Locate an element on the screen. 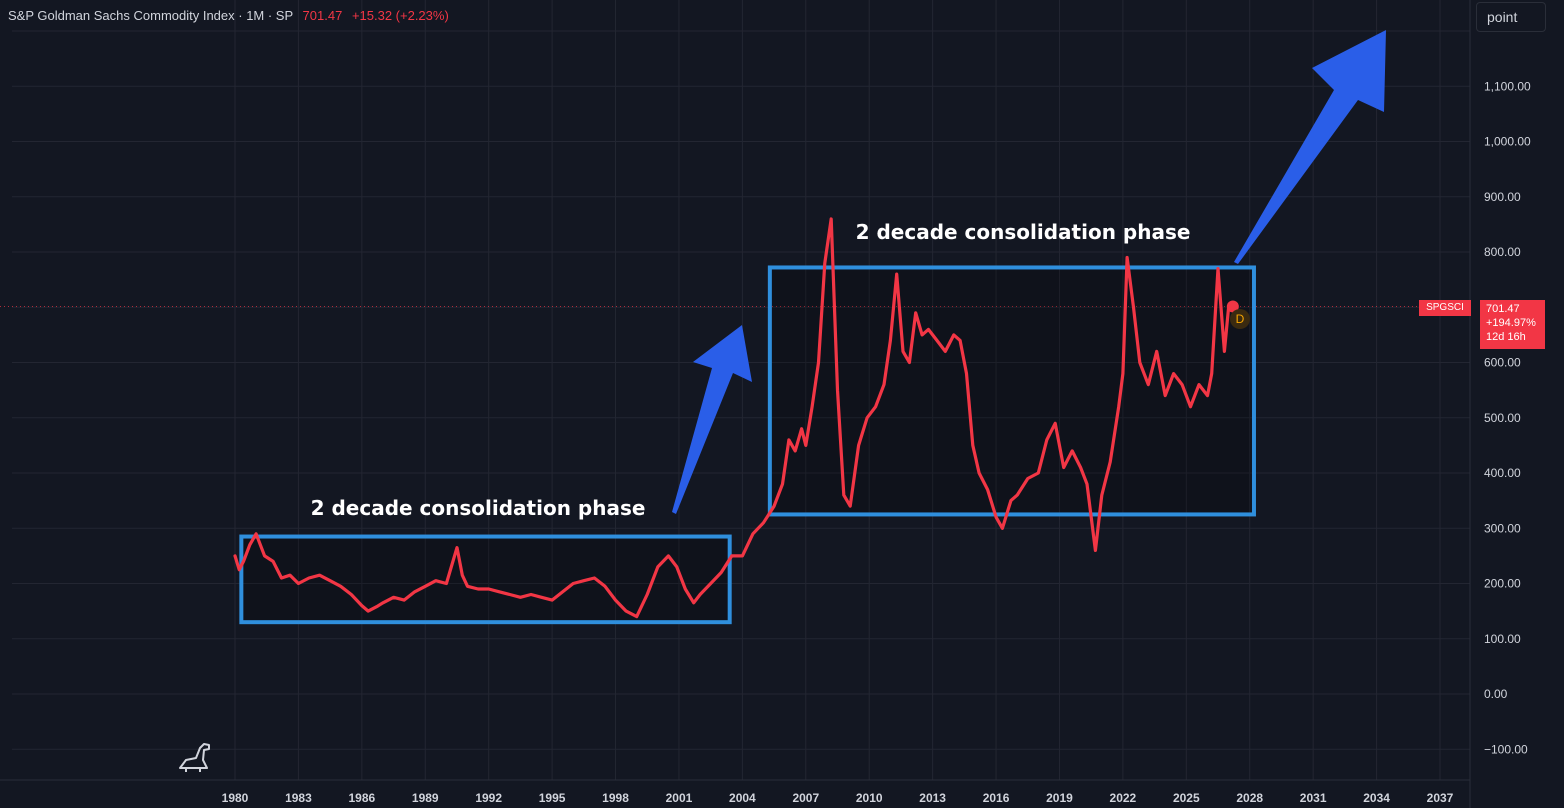  x-tick-label: 1998 is located at coordinates (615, 798).